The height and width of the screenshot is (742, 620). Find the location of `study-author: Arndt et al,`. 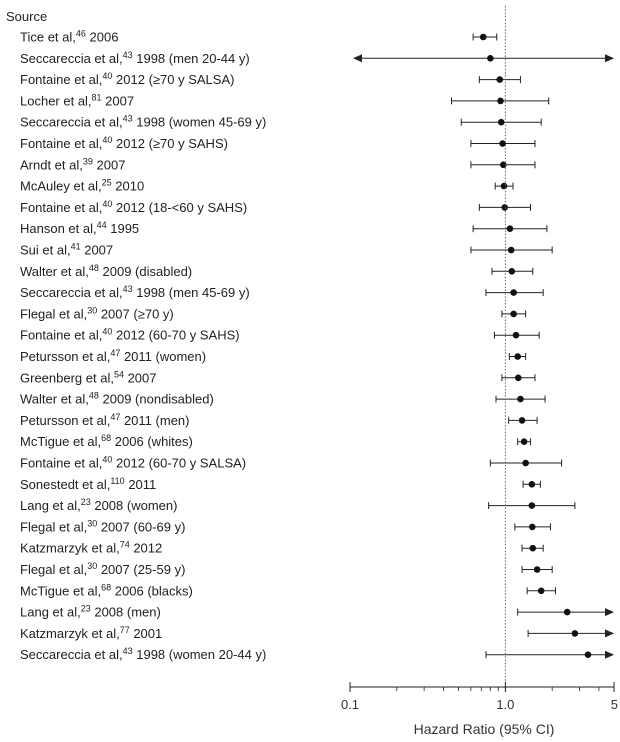

study-author: Arndt et al, is located at coordinates (51, 164).